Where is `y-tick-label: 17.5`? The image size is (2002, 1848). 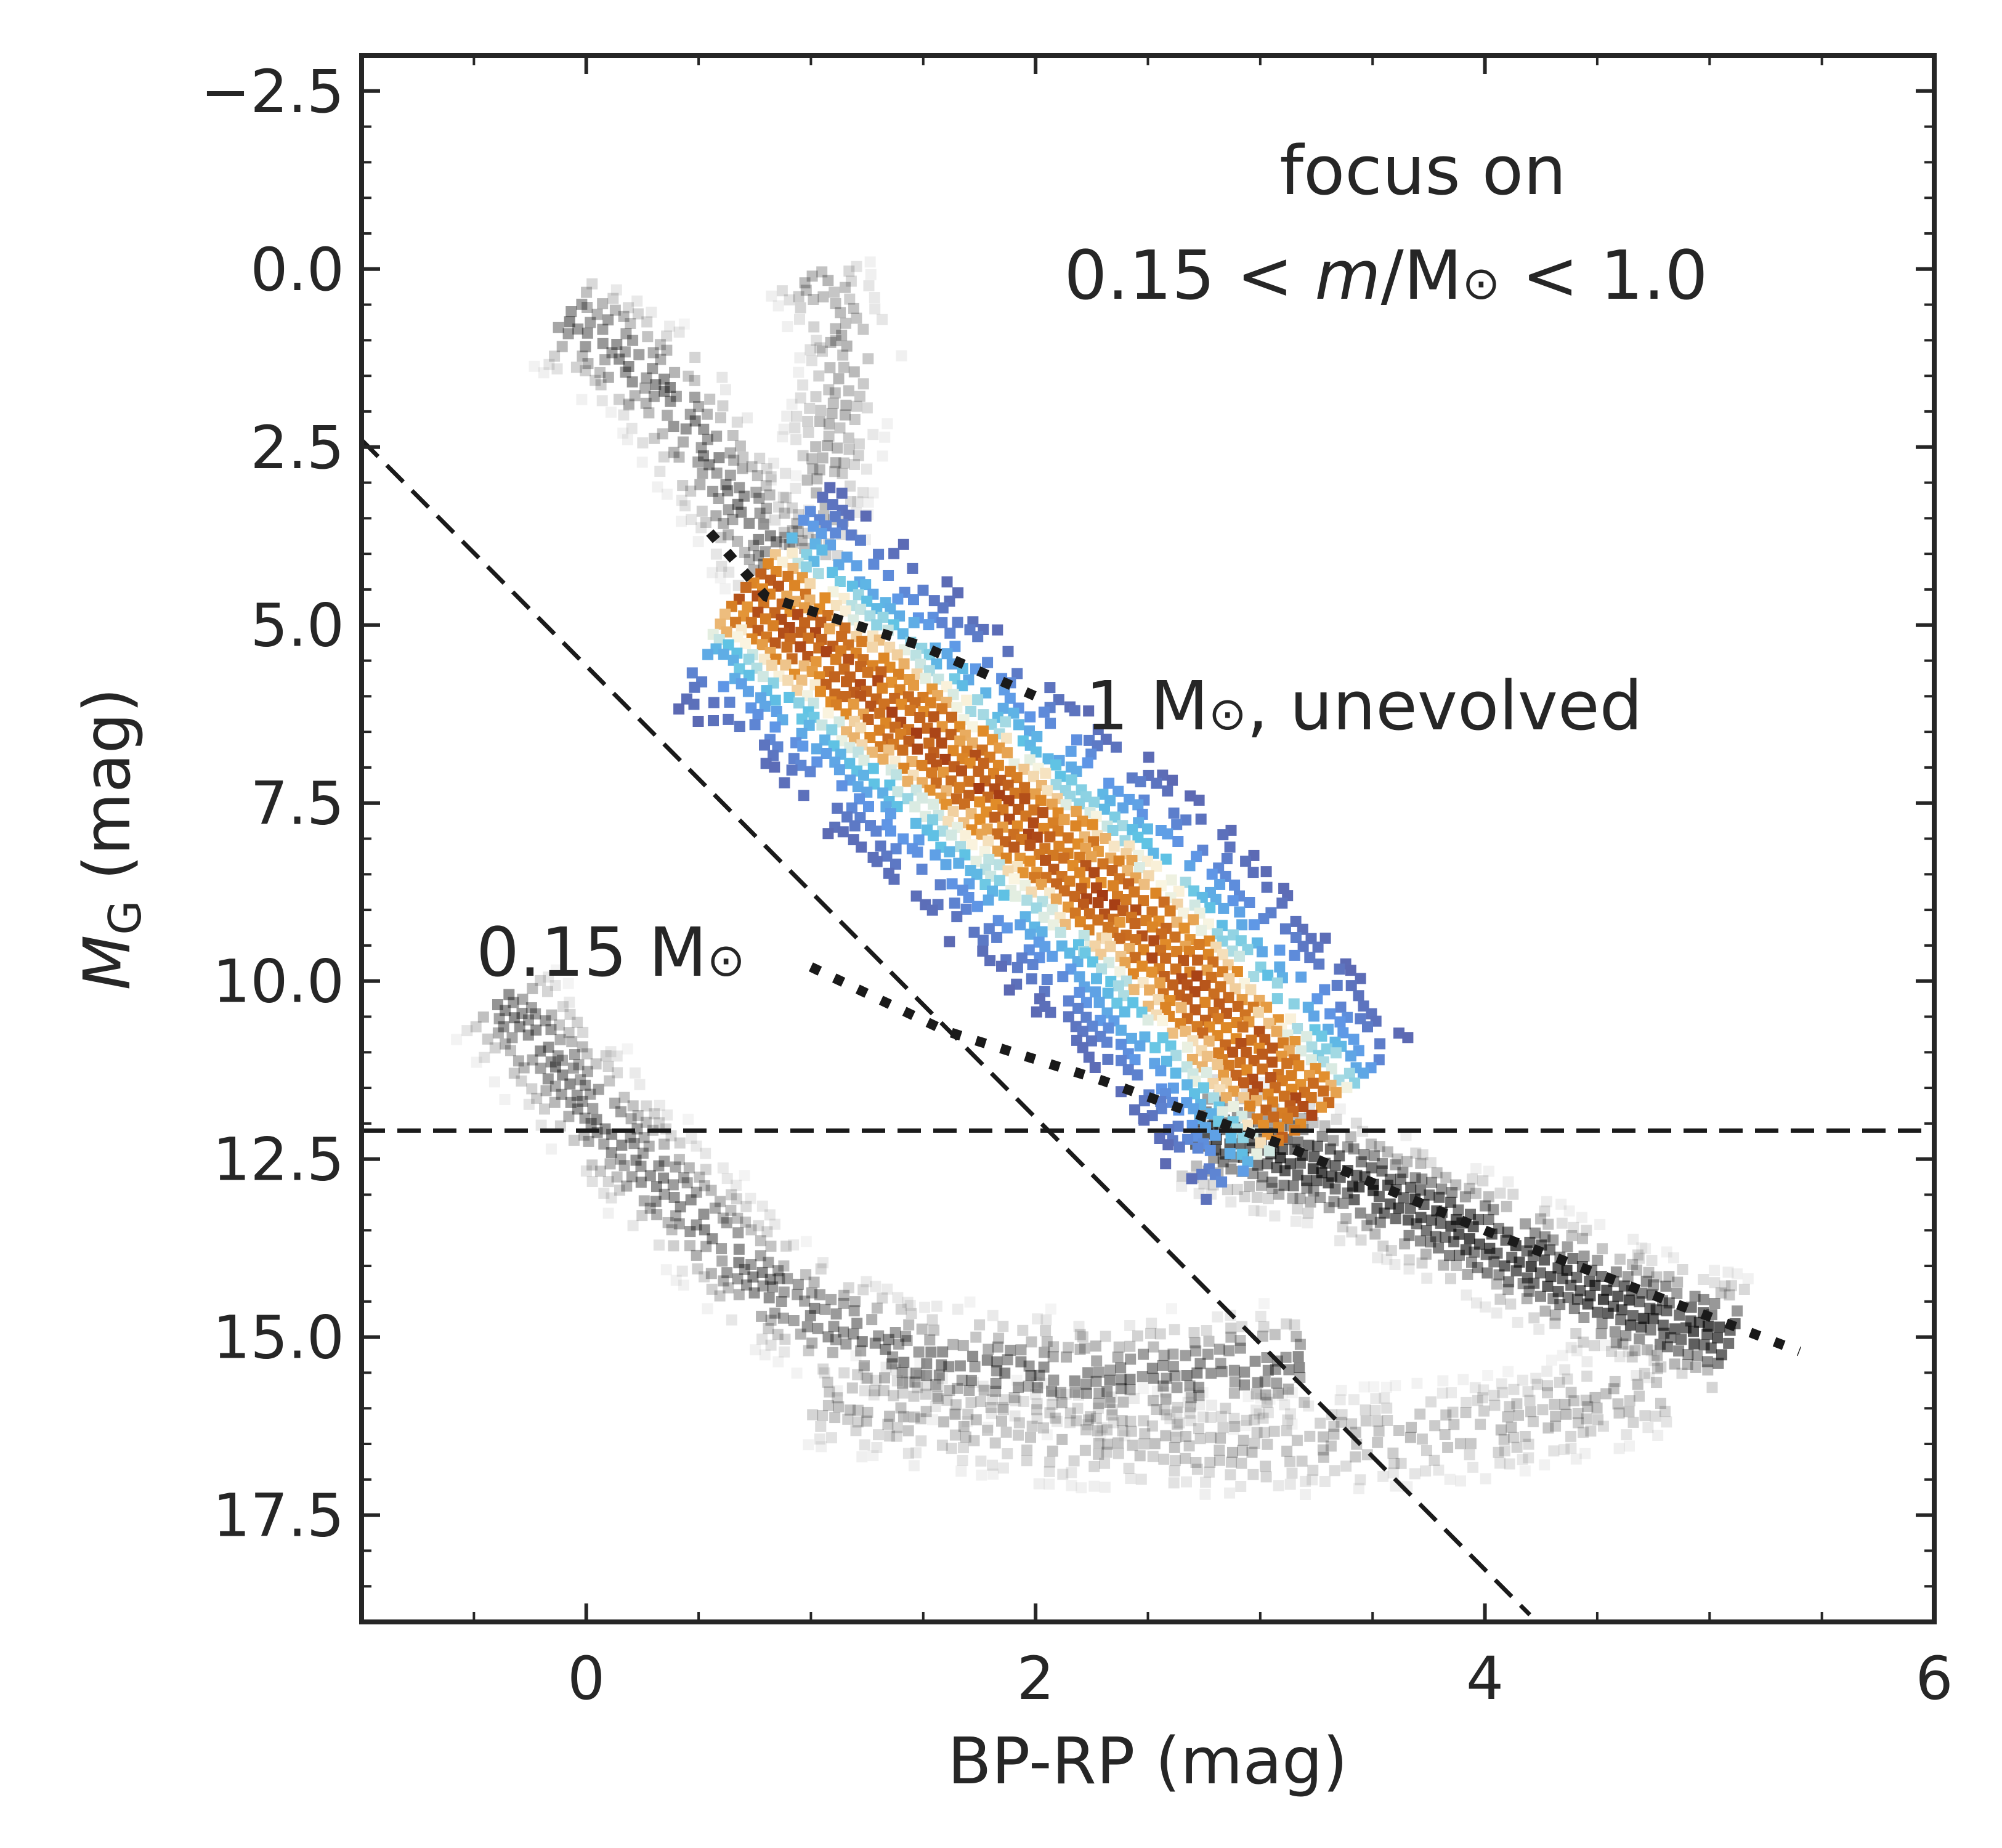 y-tick-label: 17.5 is located at coordinates (278, 1515).